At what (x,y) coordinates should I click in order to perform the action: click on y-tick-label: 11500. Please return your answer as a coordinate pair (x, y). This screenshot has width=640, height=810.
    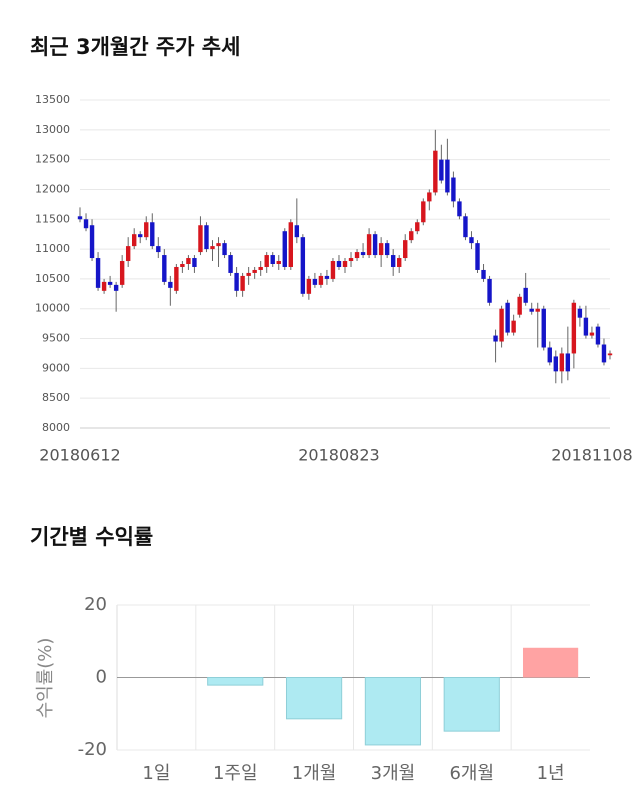
    Looking at the image, I should click on (52, 218).